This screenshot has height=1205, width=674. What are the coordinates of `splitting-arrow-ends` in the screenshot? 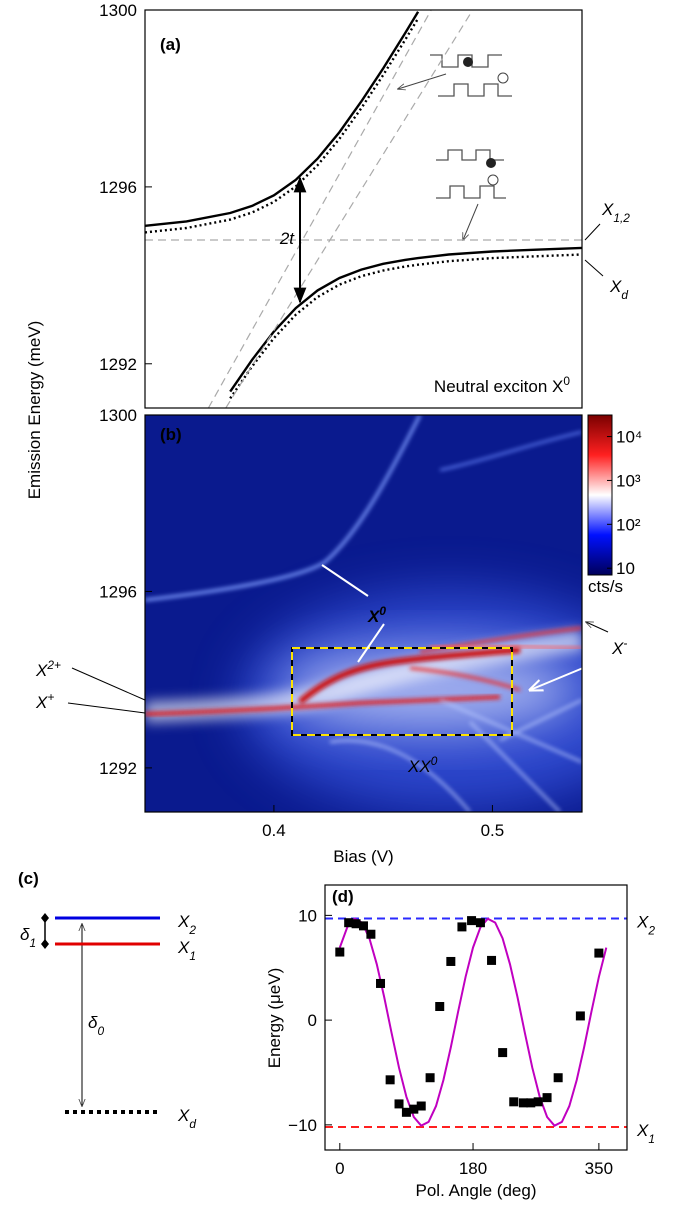 It's located at (45, 931).